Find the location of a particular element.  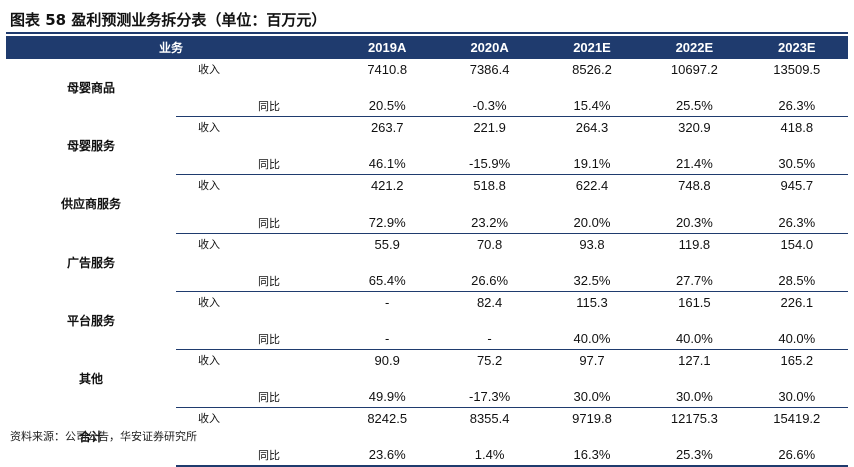

yoy-row: 同比 49.9% -17.3% 30.0% 30.0% 30.0% is located at coordinates (427, 393).